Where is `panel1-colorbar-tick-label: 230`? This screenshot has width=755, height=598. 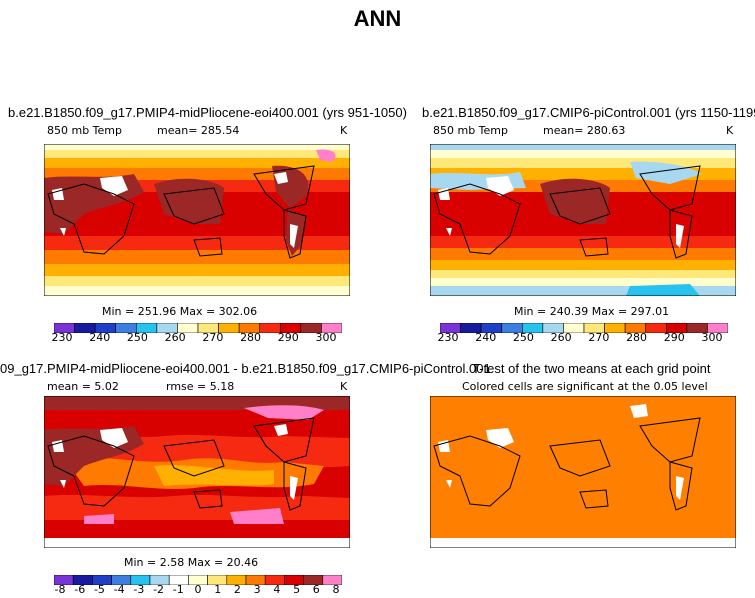 panel1-colorbar-tick-label: 230 is located at coordinates (62, 337).